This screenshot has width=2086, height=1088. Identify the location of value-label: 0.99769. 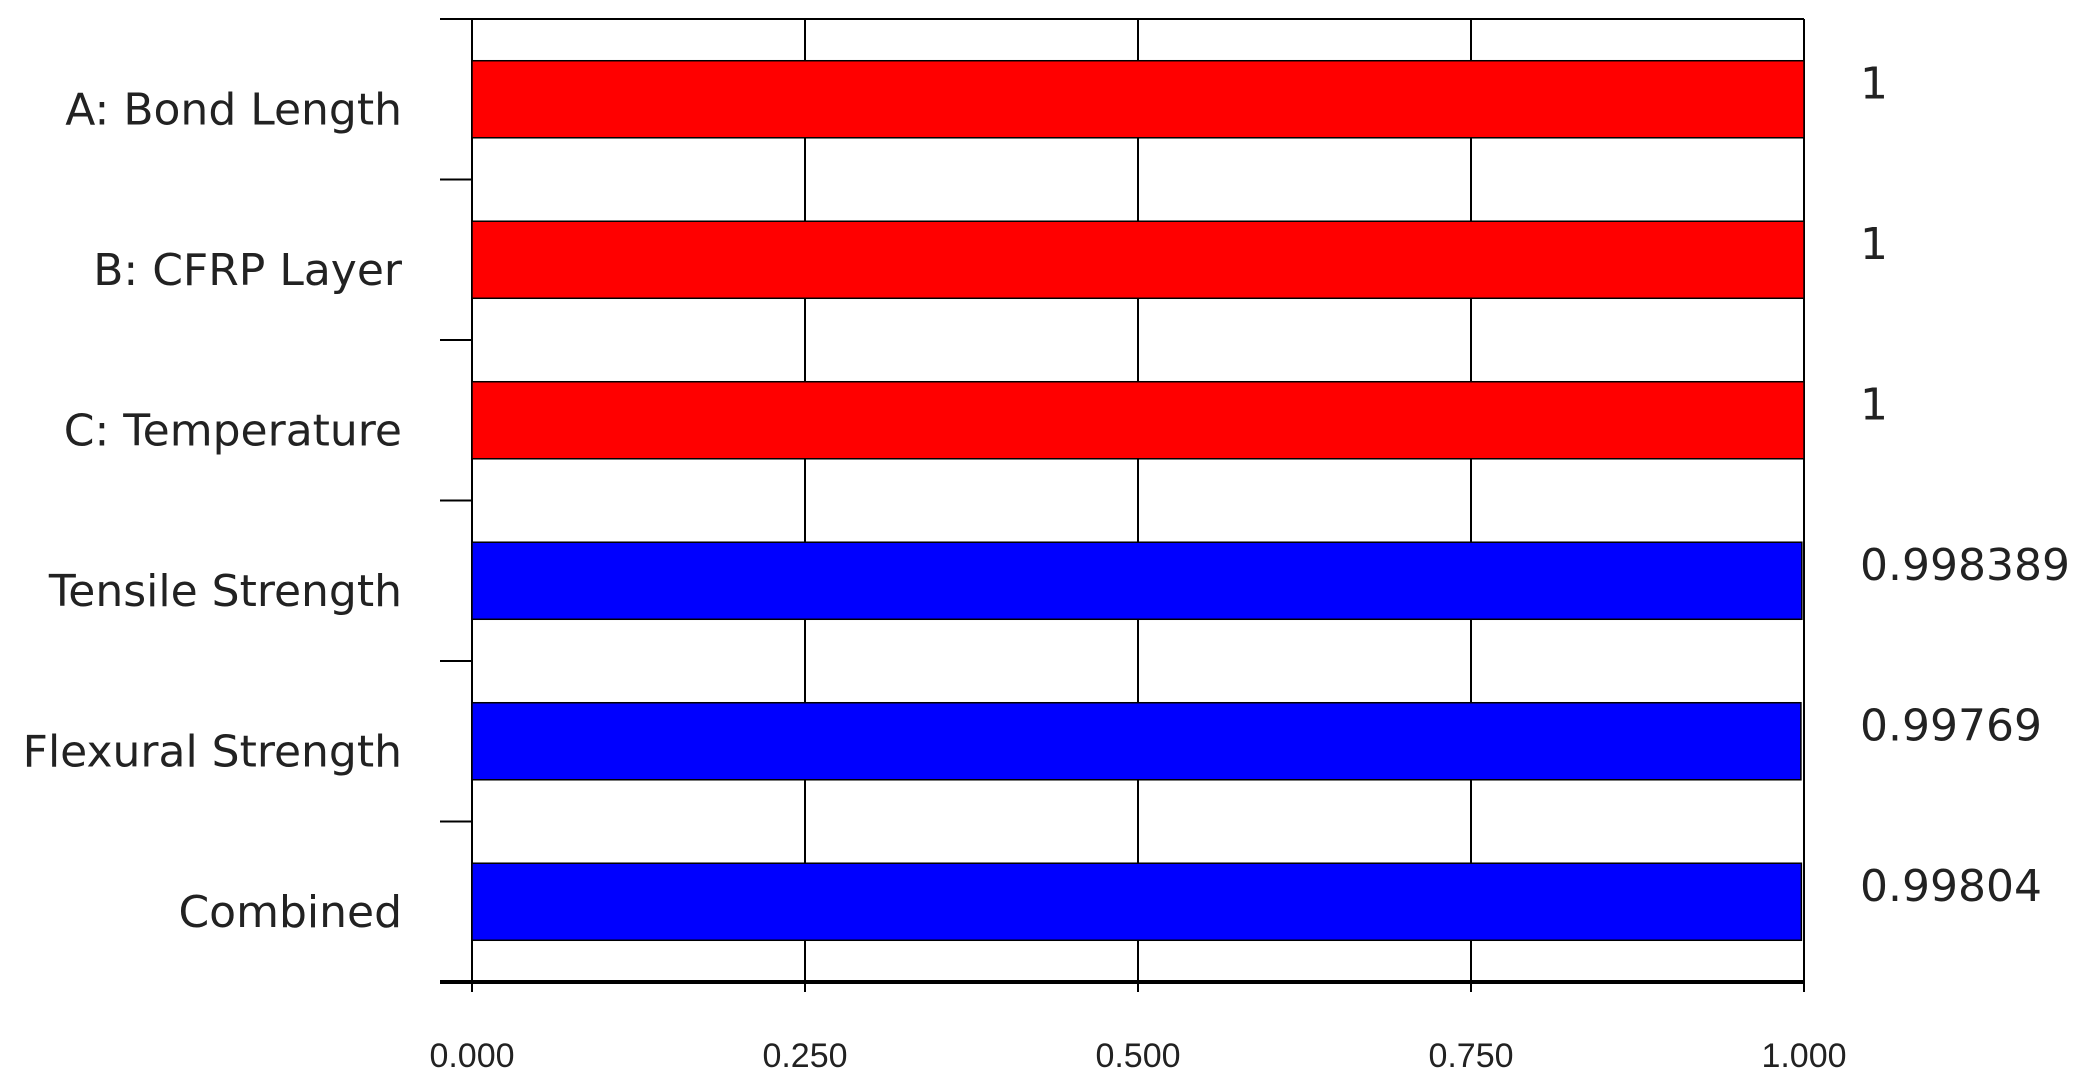
(1951, 725).